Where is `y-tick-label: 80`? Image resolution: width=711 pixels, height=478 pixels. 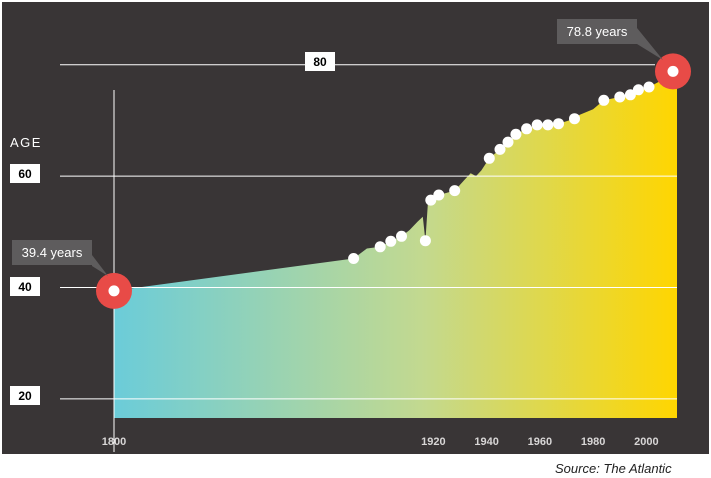 y-tick-label: 80 is located at coordinates (320, 62).